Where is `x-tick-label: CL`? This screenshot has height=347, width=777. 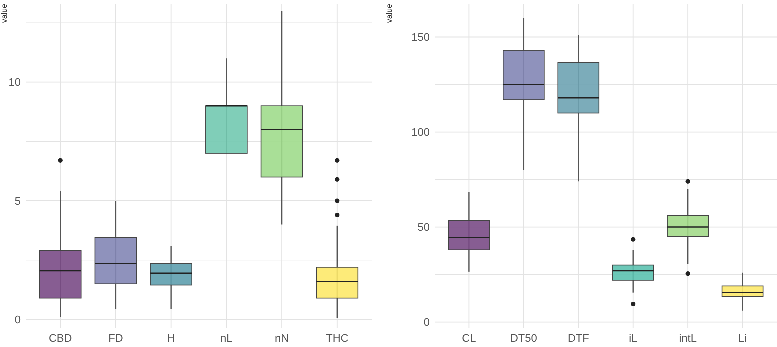 x-tick-label: CL is located at coordinates (469, 339).